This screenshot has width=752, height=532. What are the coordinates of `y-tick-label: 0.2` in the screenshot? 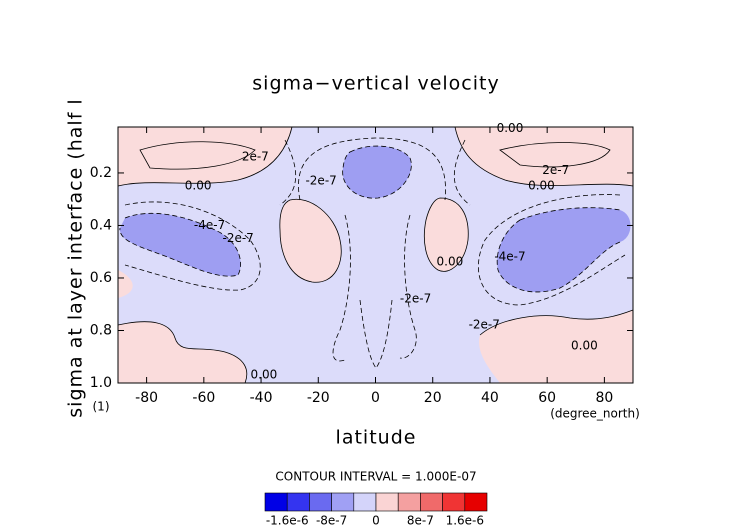 It's located at (101, 173).